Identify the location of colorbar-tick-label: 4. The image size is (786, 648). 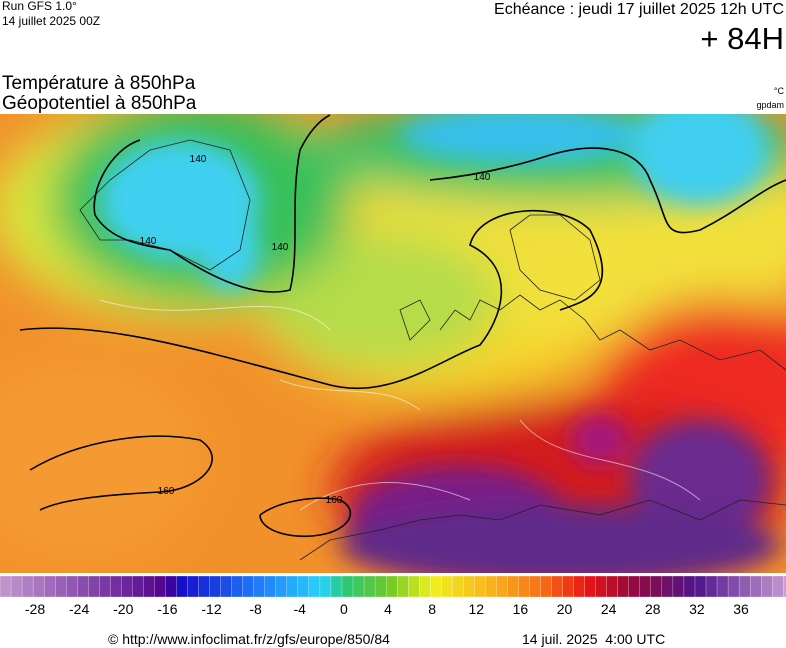
(388, 609).